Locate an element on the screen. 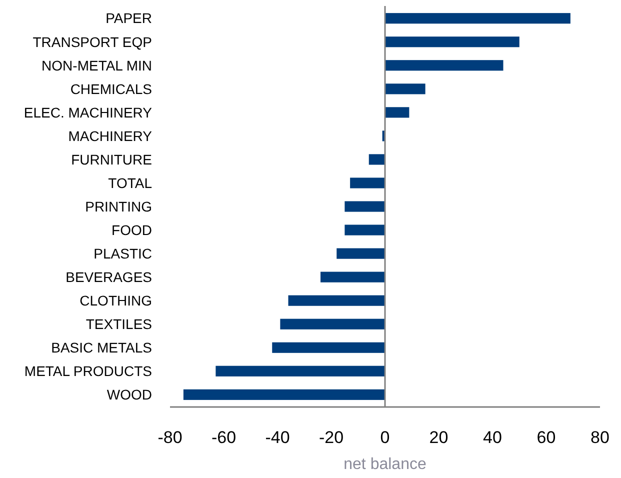 This screenshot has height=478, width=621. y-tick-label: BASIC METALS is located at coordinates (101, 348).